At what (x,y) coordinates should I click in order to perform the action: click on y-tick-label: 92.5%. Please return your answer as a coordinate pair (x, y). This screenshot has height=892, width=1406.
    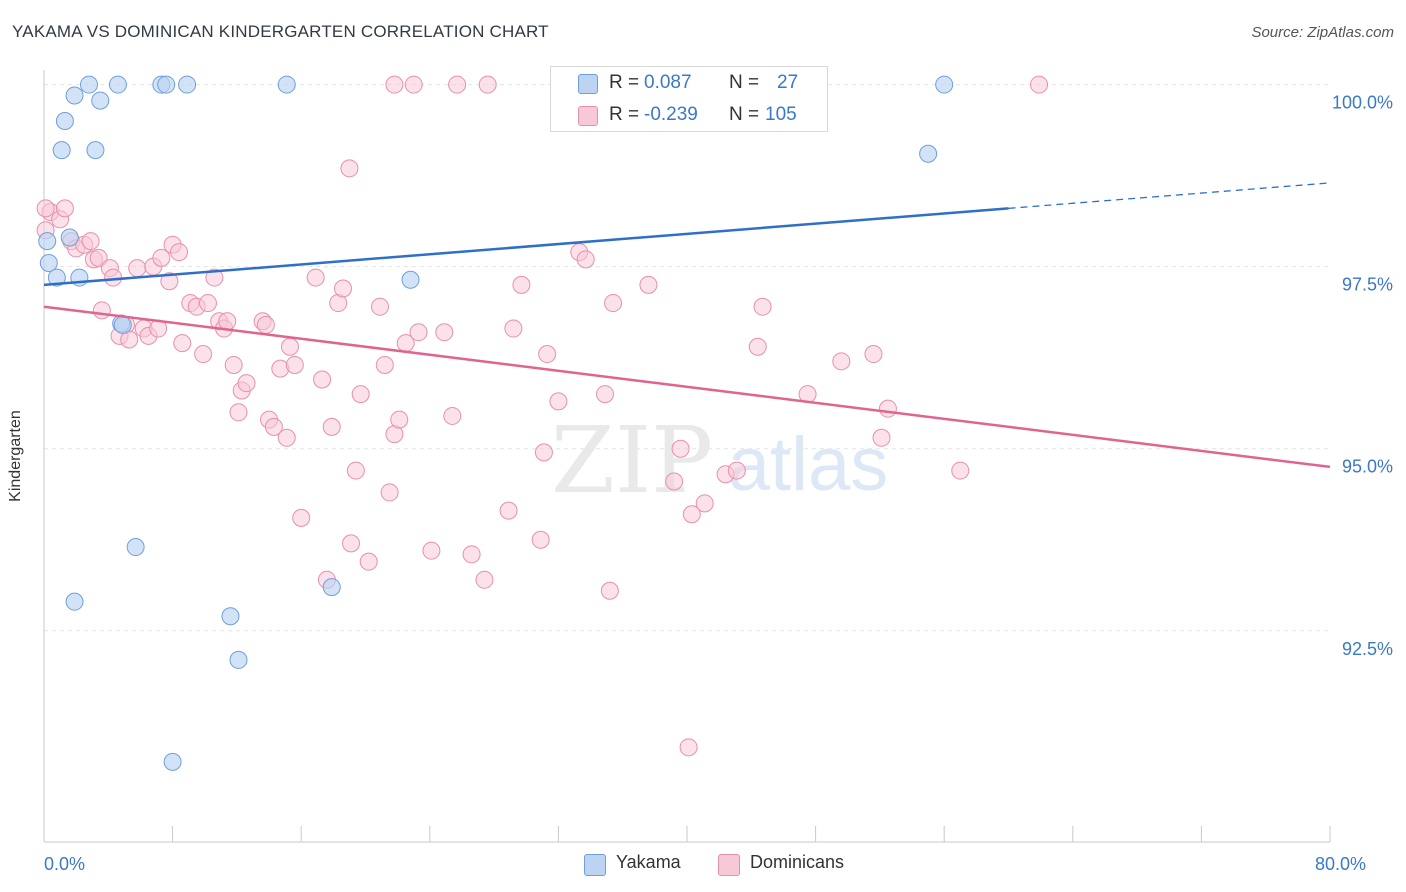
    Looking at the image, I should click on (1367, 649).